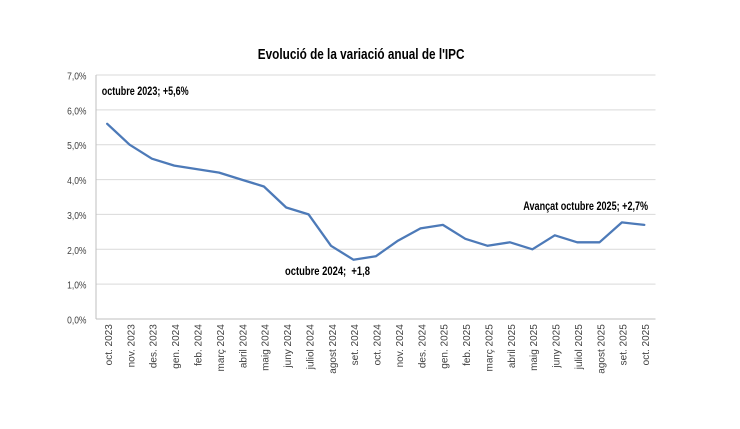  What do you see at coordinates (145, 91) in the screenshot?
I see `svg-text: octubre 2023; +5,6%` at bounding box center [145, 91].